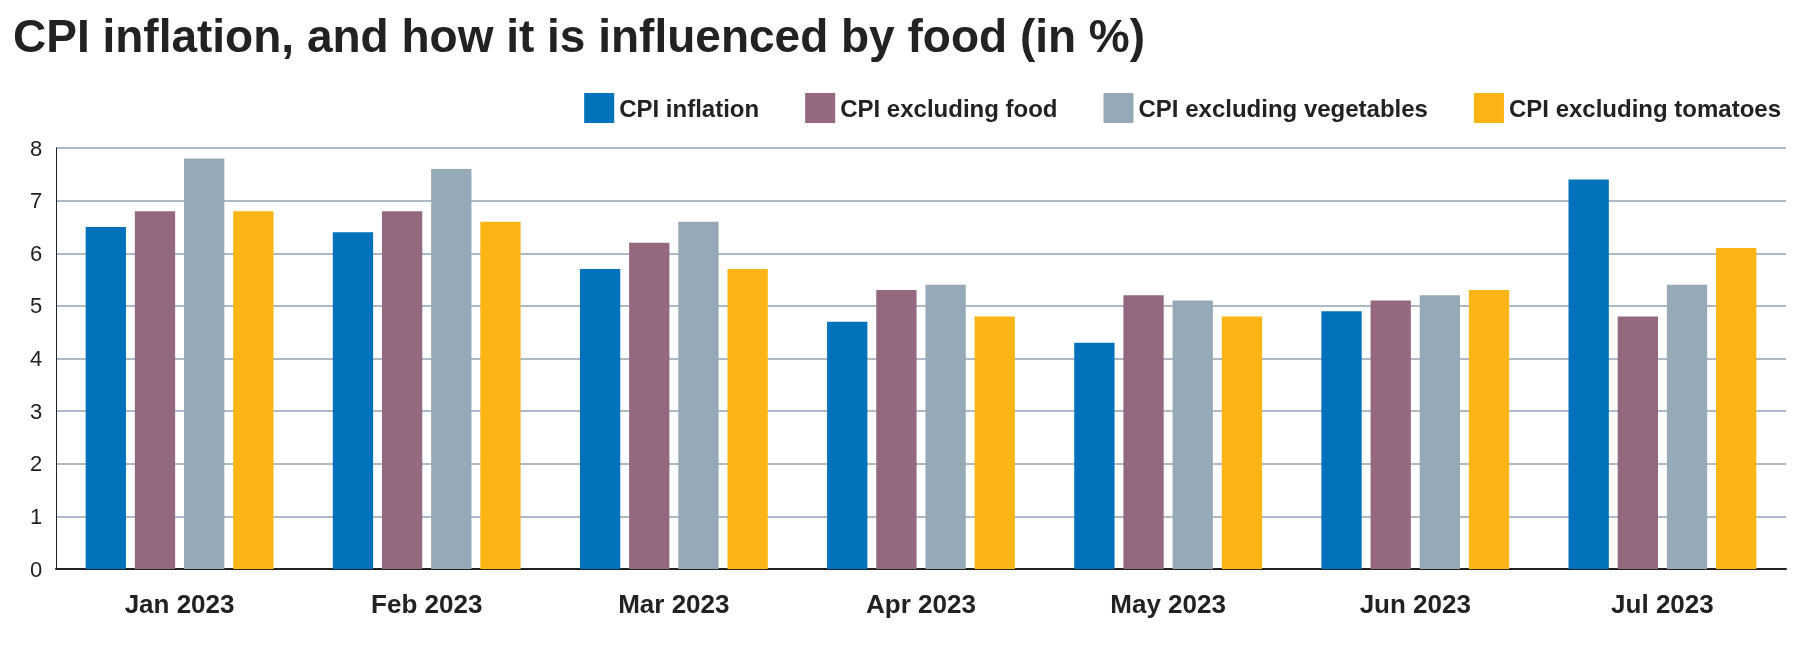 This screenshot has height=659, width=1804. What do you see at coordinates (949, 108) in the screenshot?
I see `legend-label: CPI excluding food` at bounding box center [949, 108].